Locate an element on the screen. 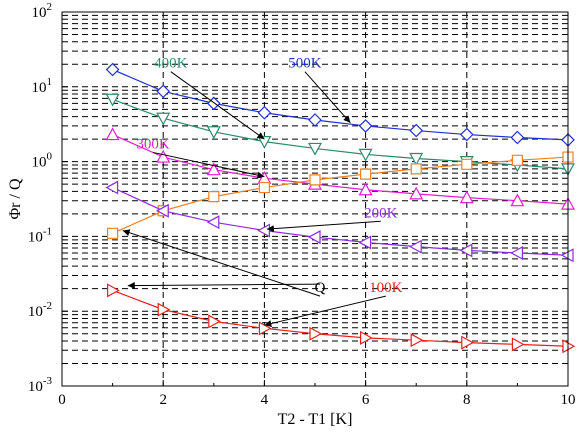  x-tick-label: 4 is located at coordinates (265, 400).